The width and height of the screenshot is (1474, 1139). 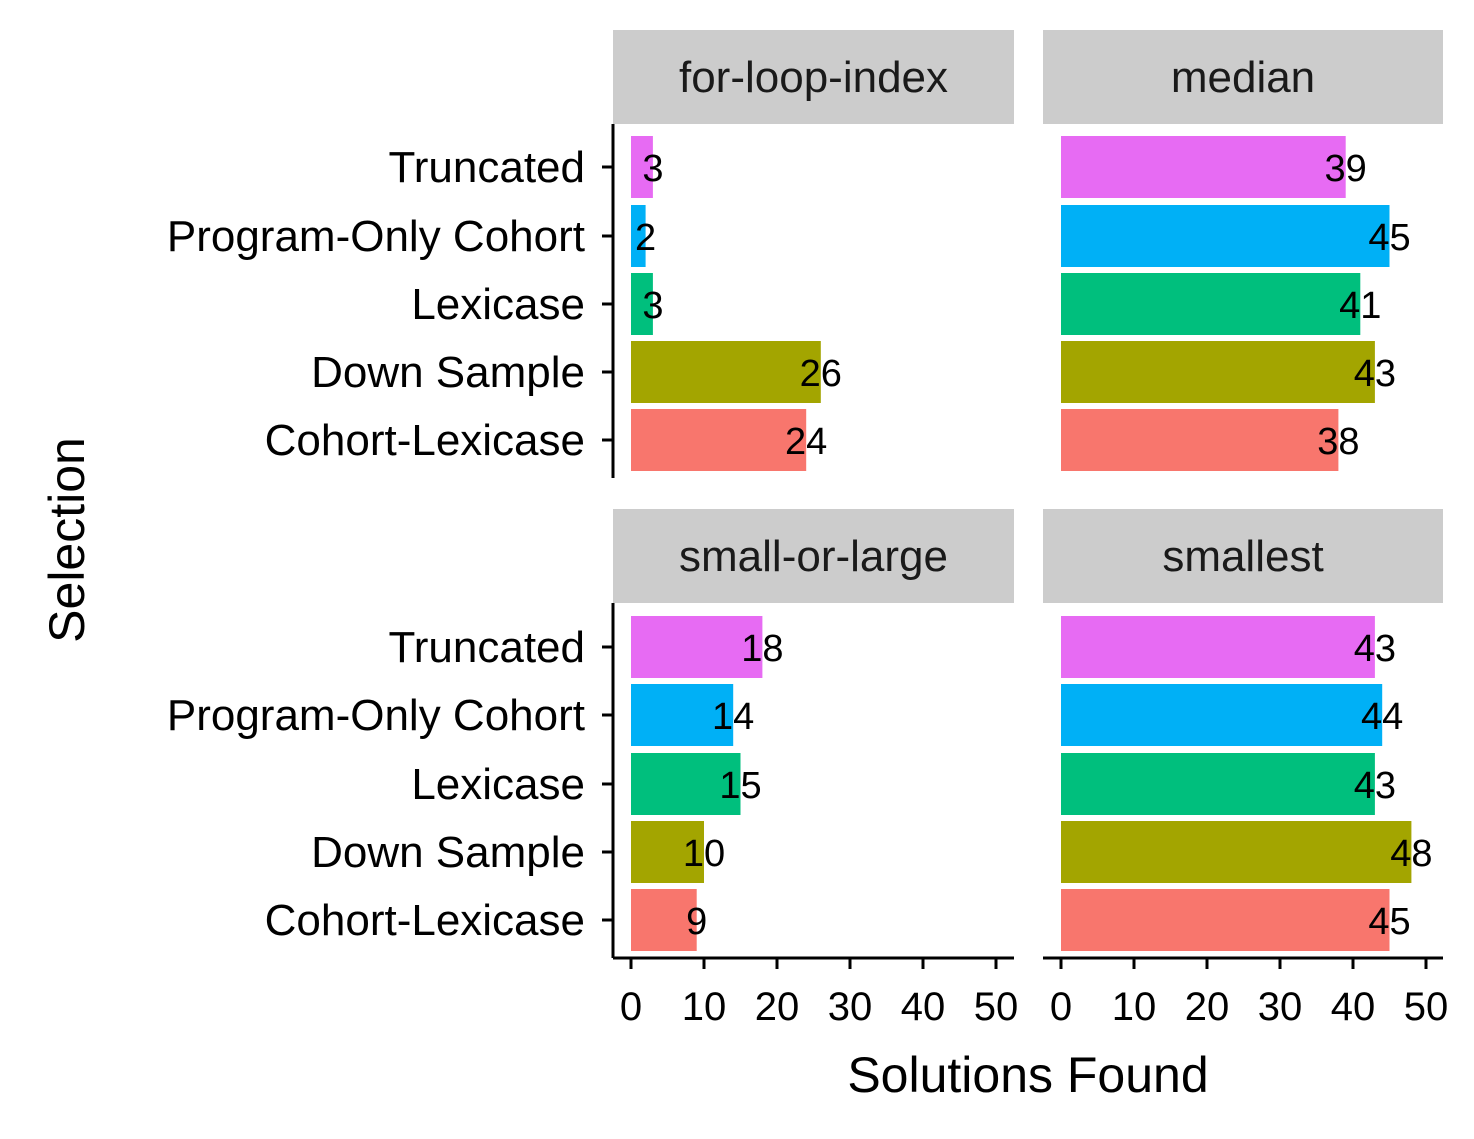 What do you see at coordinates (806, 442) in the screenshot?
I see `data-label: 24` at bounding box center [806, 442].